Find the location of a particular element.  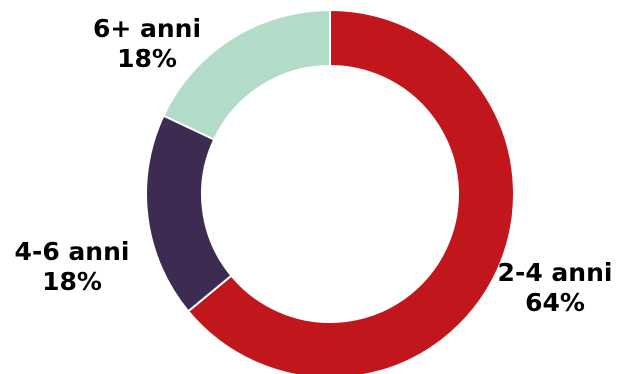

slice-label-6-plus-anni: 6+ anni 18% is located at coordinates (147, 44).